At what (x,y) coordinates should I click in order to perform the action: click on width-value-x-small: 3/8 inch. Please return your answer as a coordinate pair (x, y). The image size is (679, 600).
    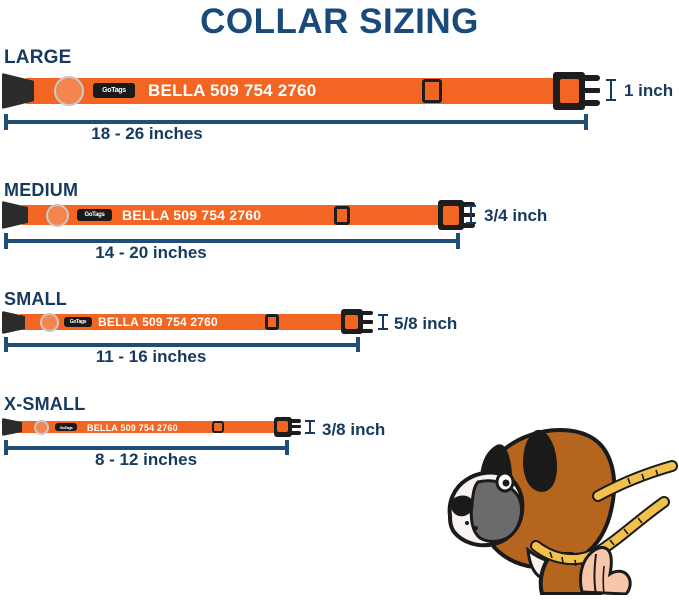
    Looking at the image, I should click on (354, 429).